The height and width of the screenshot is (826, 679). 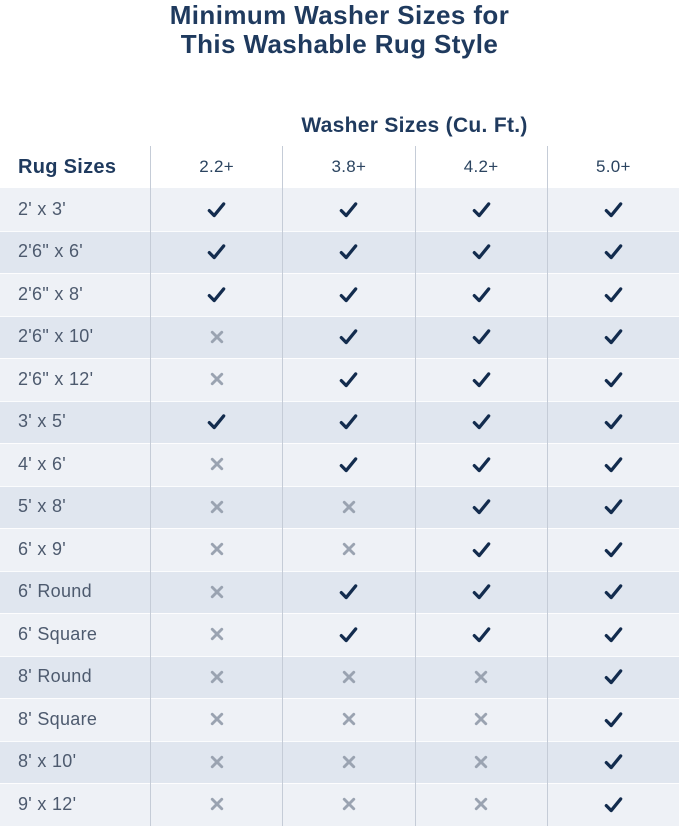 I want to click on rug-size-label: 2'6" x 10', so click(x=56, y=336).